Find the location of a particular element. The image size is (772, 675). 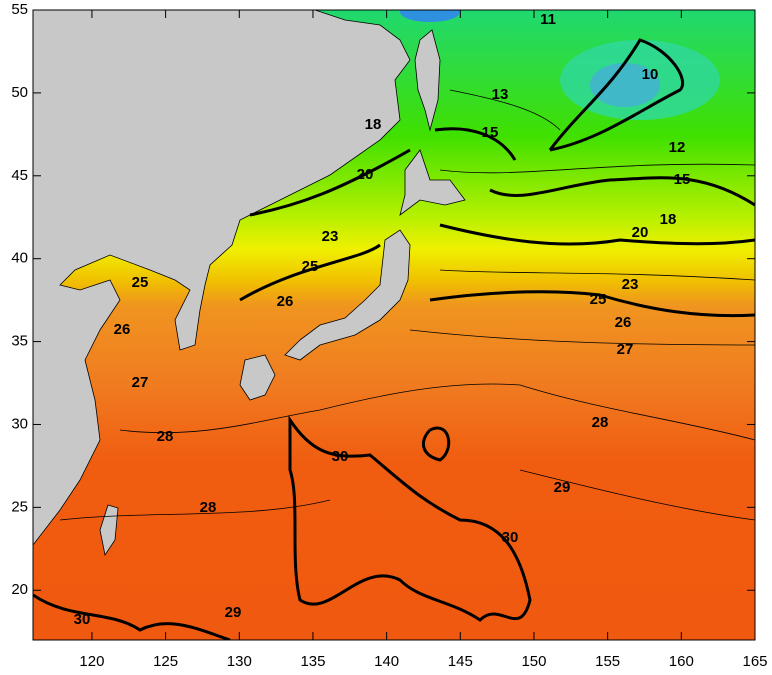

y-tick-label: 20 is located at coordinates (19, 589).